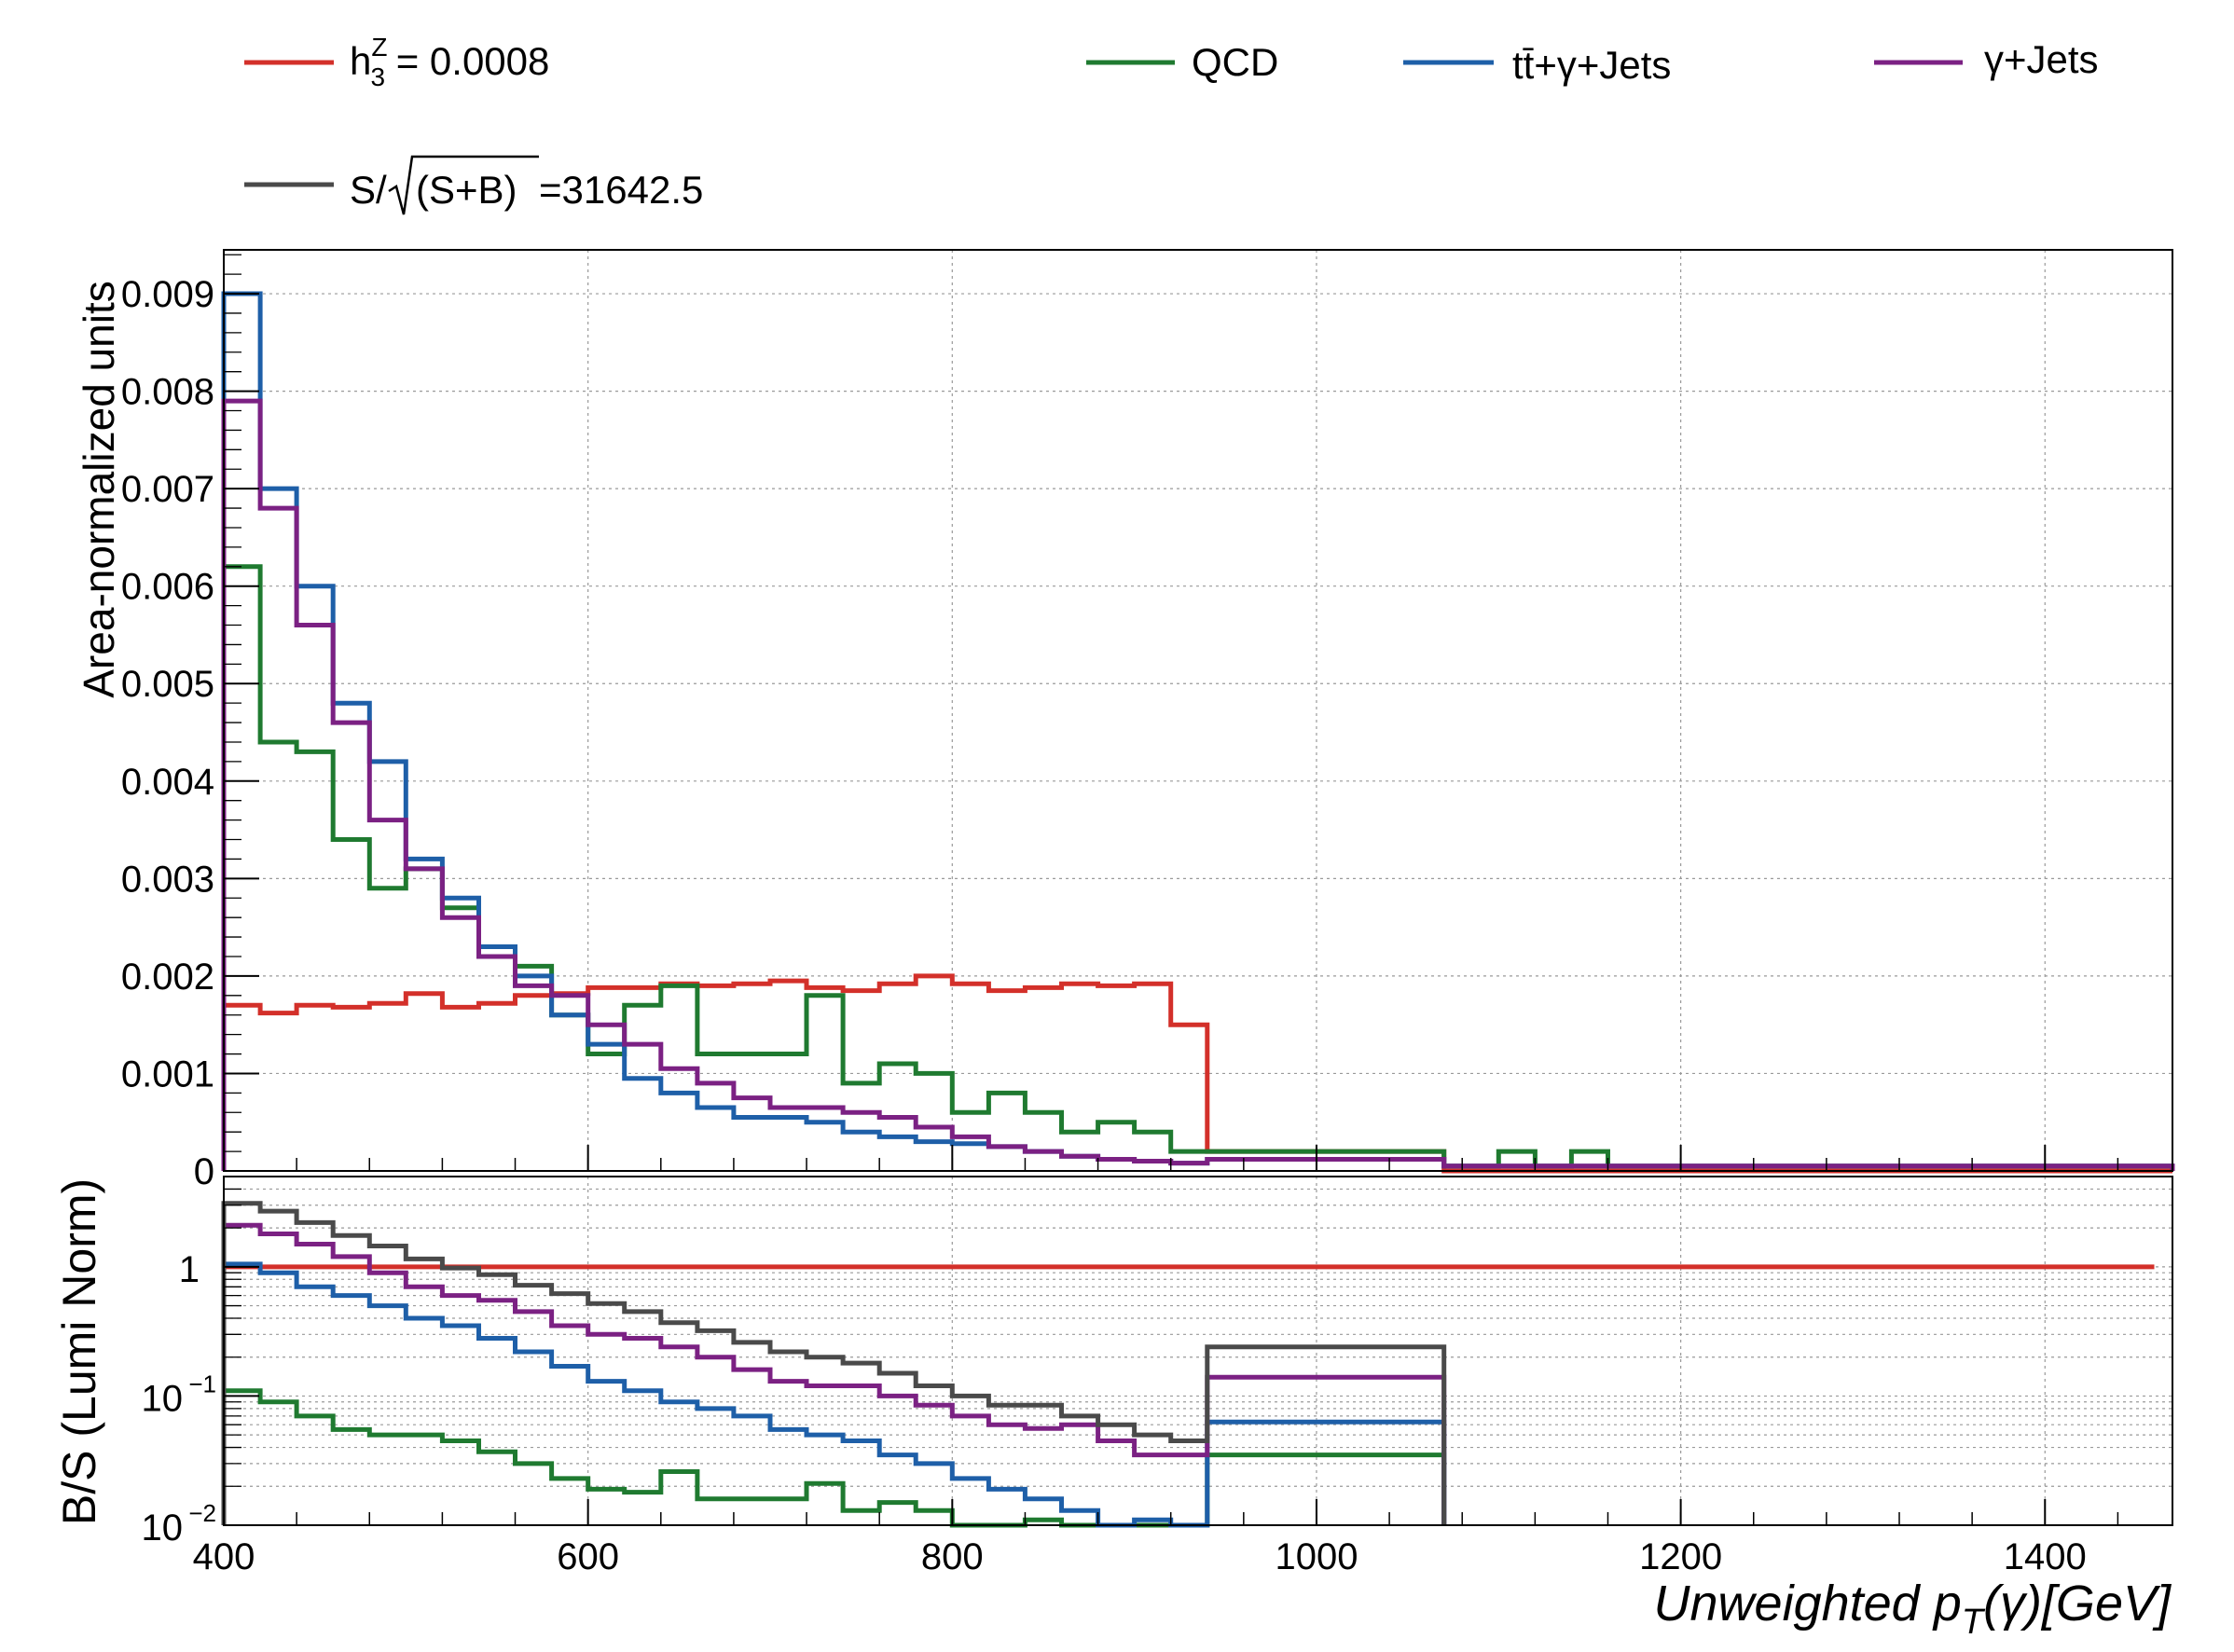 The height and width of the screenshot is (1652, 2234). What do you see at coordinates (190, 1270) in the screenshot?
I see `bottom-y-tick-label: 1` at bounding box center [190, 1270].